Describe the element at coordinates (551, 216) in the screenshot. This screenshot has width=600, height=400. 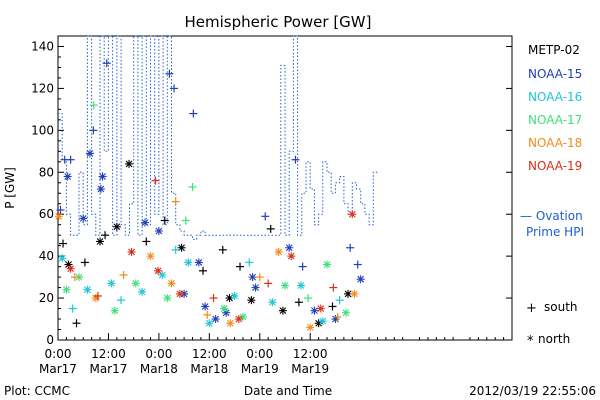
I see `legend-ovation-line1: — Ovation` at that location.